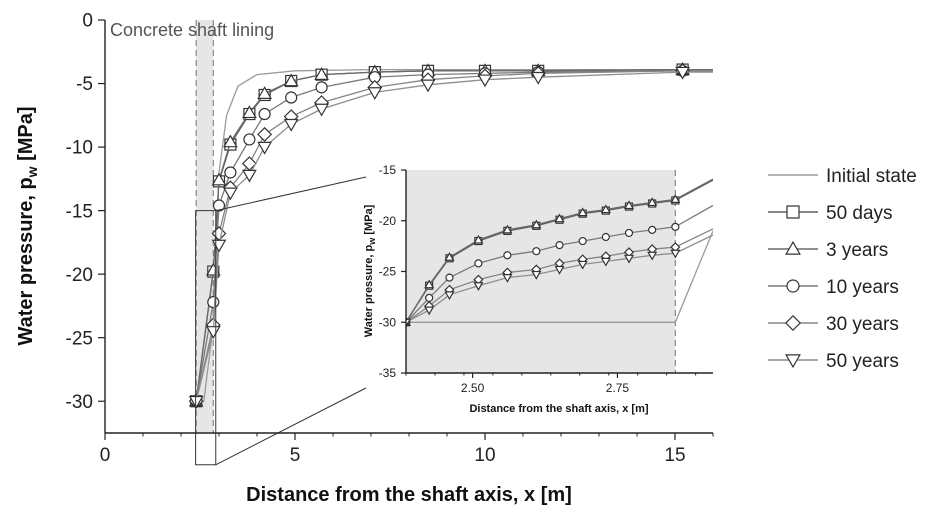 Image resolution: width=938 pixels, height=512 pixels. What do you see at coordinates (871, 176) in the screenshot?
I see `legend-label: Initial state` at bounding box center [871, 176].